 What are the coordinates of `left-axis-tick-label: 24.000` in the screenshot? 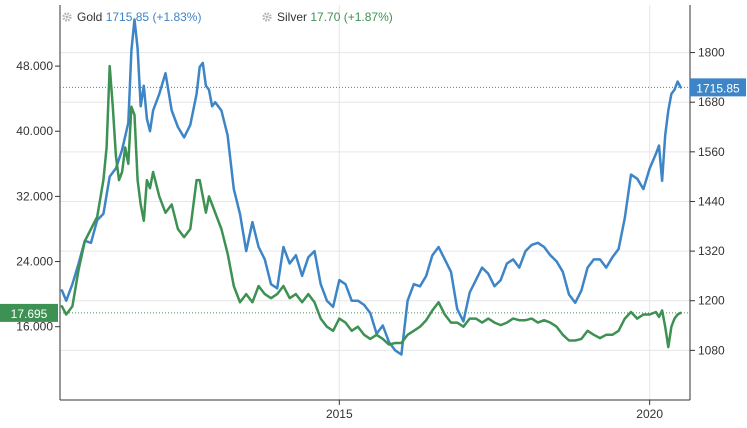 It's located at (34, 262).